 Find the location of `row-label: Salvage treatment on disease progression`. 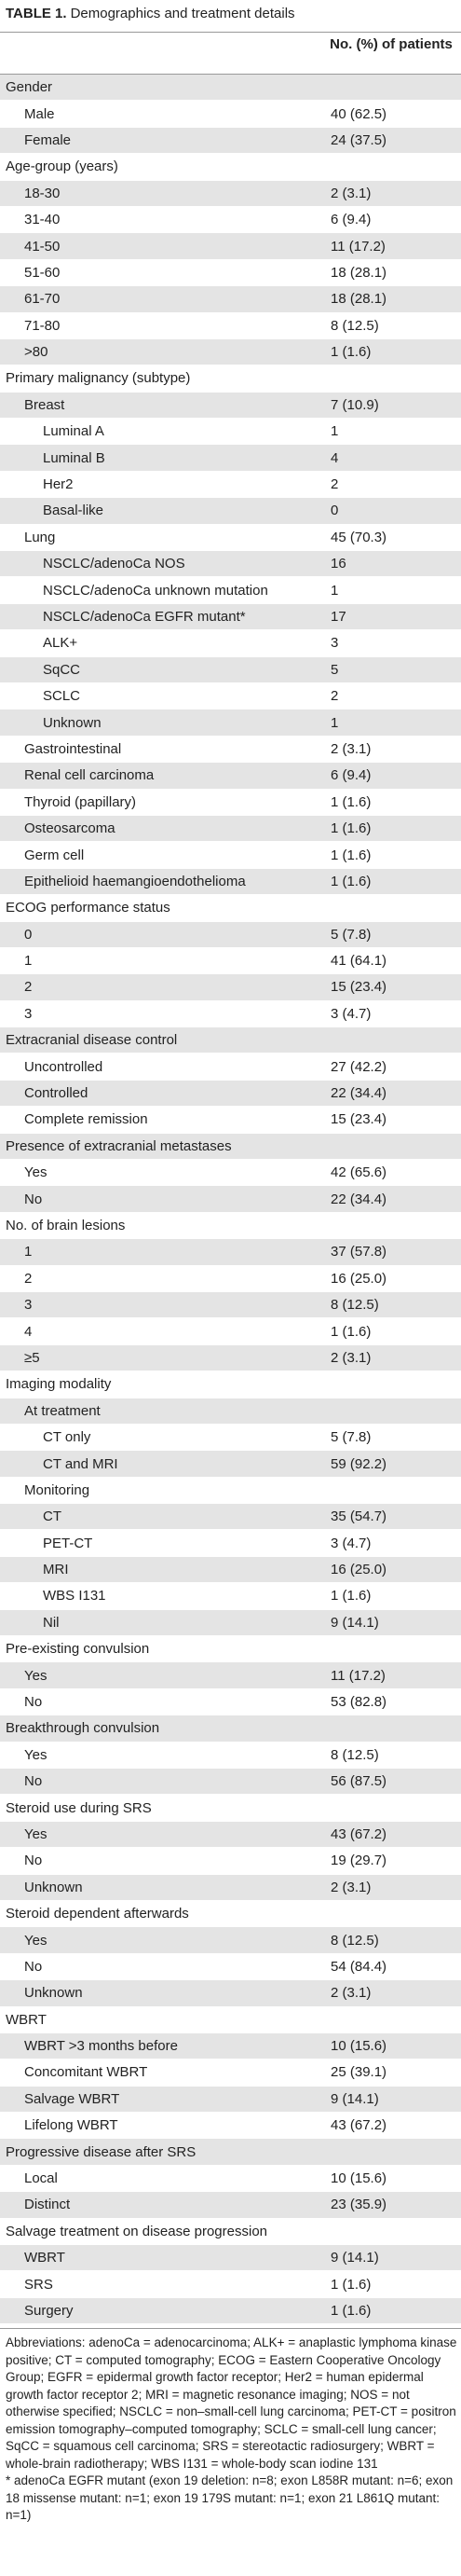

row-label: Salvage treatment on disease progression is located at coordinates (137, 2231).